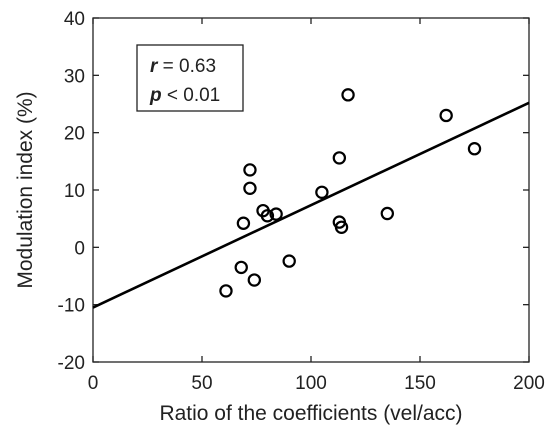  Describe the element at coordinates (25, 189) in the screenshot. I see `y-axis-label: Modulation index (%)` at that location.